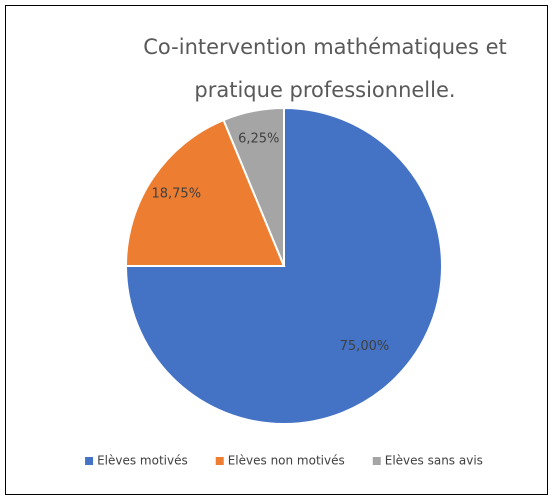  What do you see at coordinates (258, 138) in the screenshot?
I see `data-label: 6,25%` at bounding box center [258, 138].